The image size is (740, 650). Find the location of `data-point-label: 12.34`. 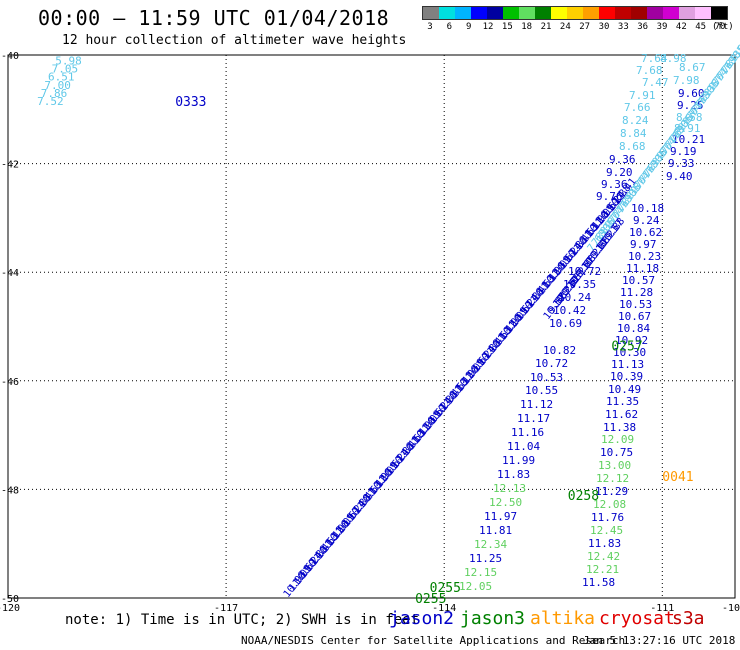

data-point-label: 12.34 is located at coordinates (490, 544).